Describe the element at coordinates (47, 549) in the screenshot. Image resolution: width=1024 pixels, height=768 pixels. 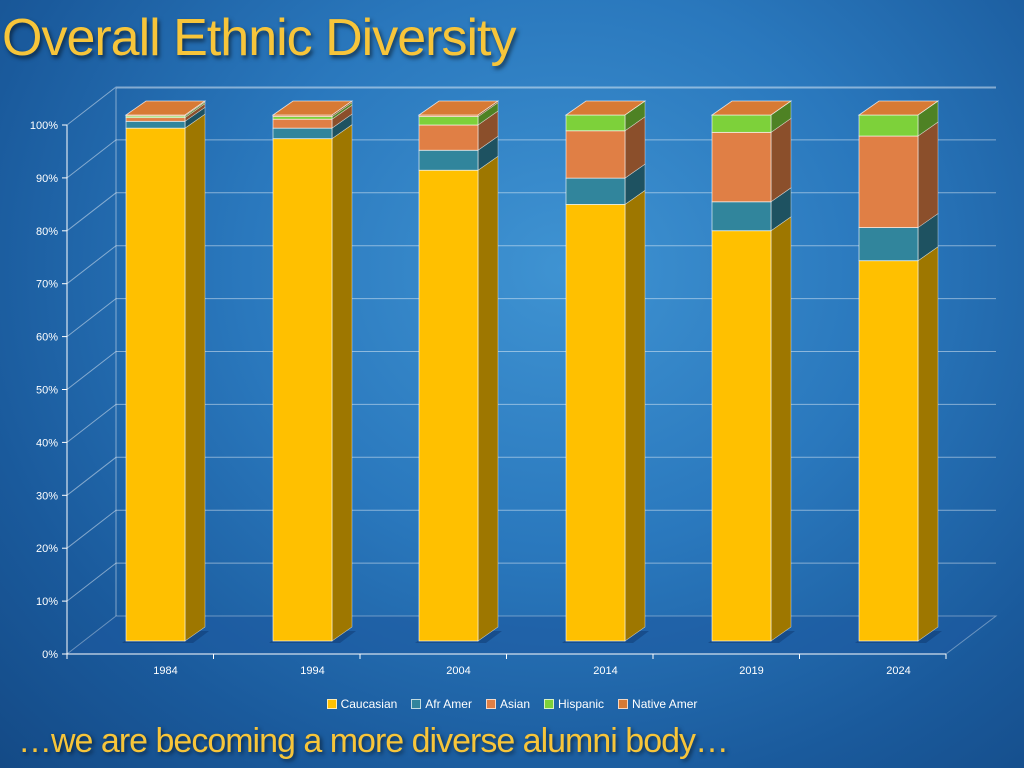
I see `y-tick-label: 20%` at that location.